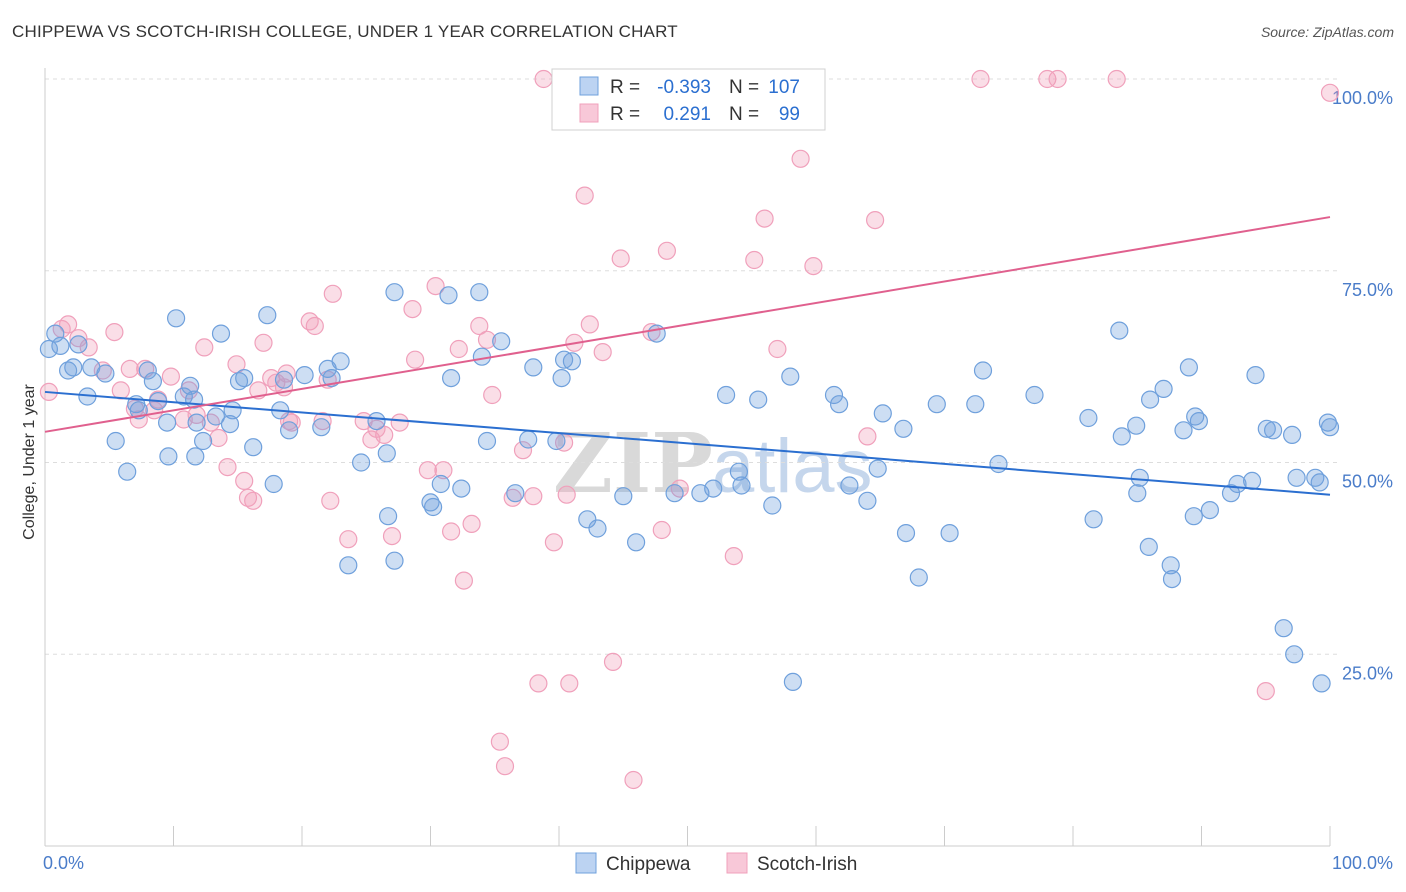 This screenshot has height=892, width=1406. I want to click on correlation-legend: R = -0.393 N = 107 R = 0.291 N = 99, so click(688, 99).